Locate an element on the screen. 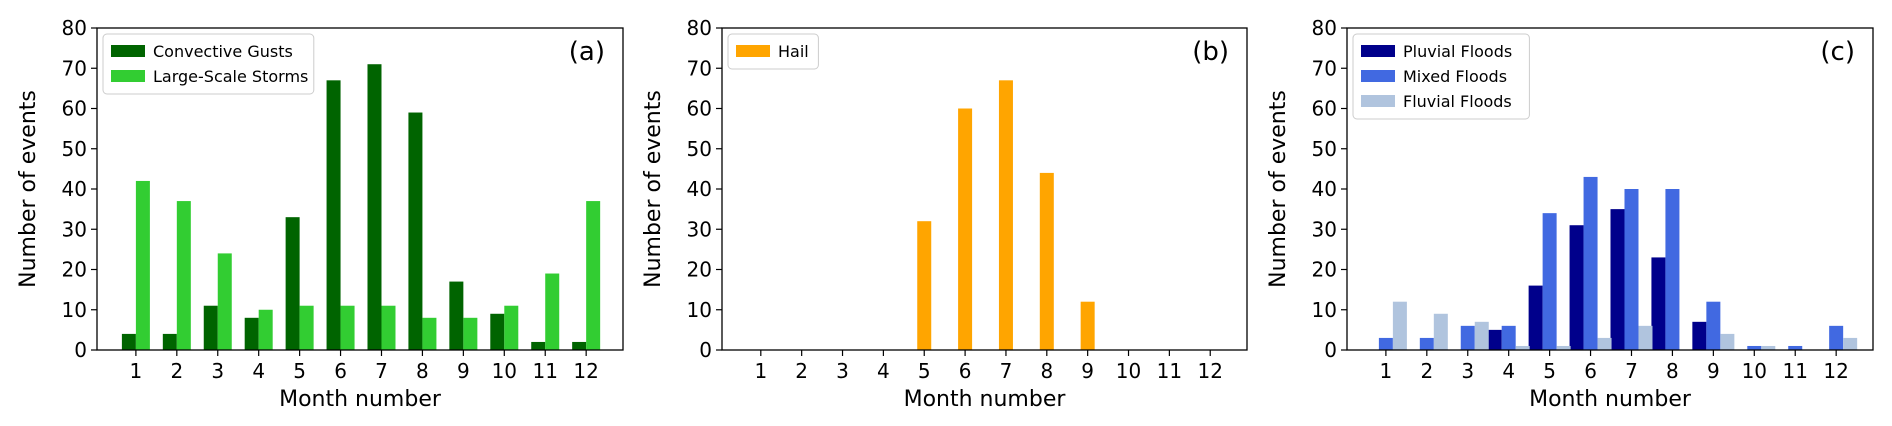 Image resolution: width=1892 pixels, height=426 pixels. legend-label: Fluvial Floods is located at coordinates (1457, 101).